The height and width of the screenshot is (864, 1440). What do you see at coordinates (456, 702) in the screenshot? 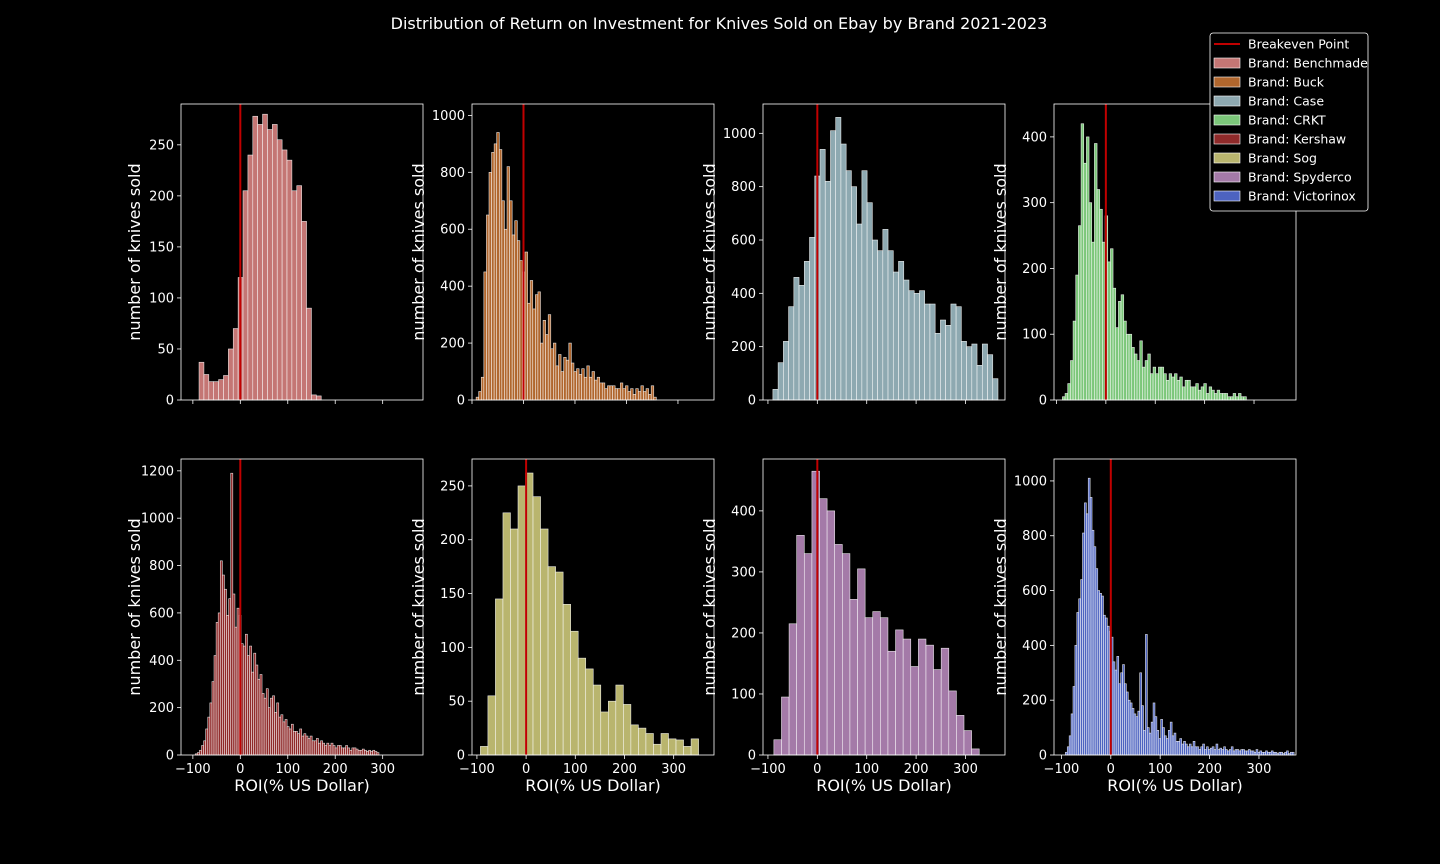
I see `y-tick-label: 50` at bounding box center [456, 702].